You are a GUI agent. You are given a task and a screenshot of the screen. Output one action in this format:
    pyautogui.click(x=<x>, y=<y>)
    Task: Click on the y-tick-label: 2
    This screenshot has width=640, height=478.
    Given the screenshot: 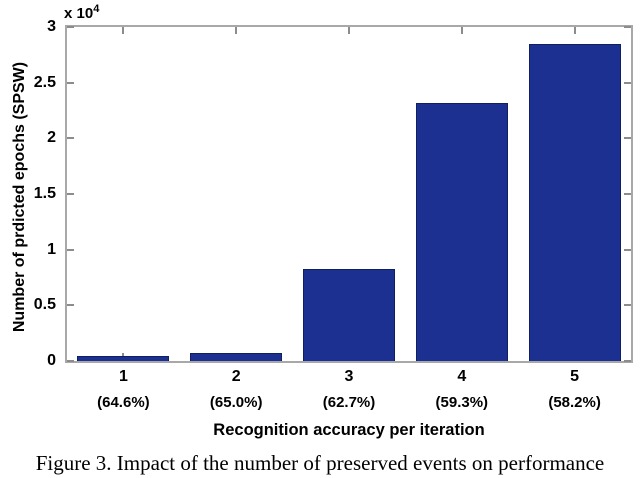 What is the action you would take?
    pyautogui.click(x=51, y=138)
    